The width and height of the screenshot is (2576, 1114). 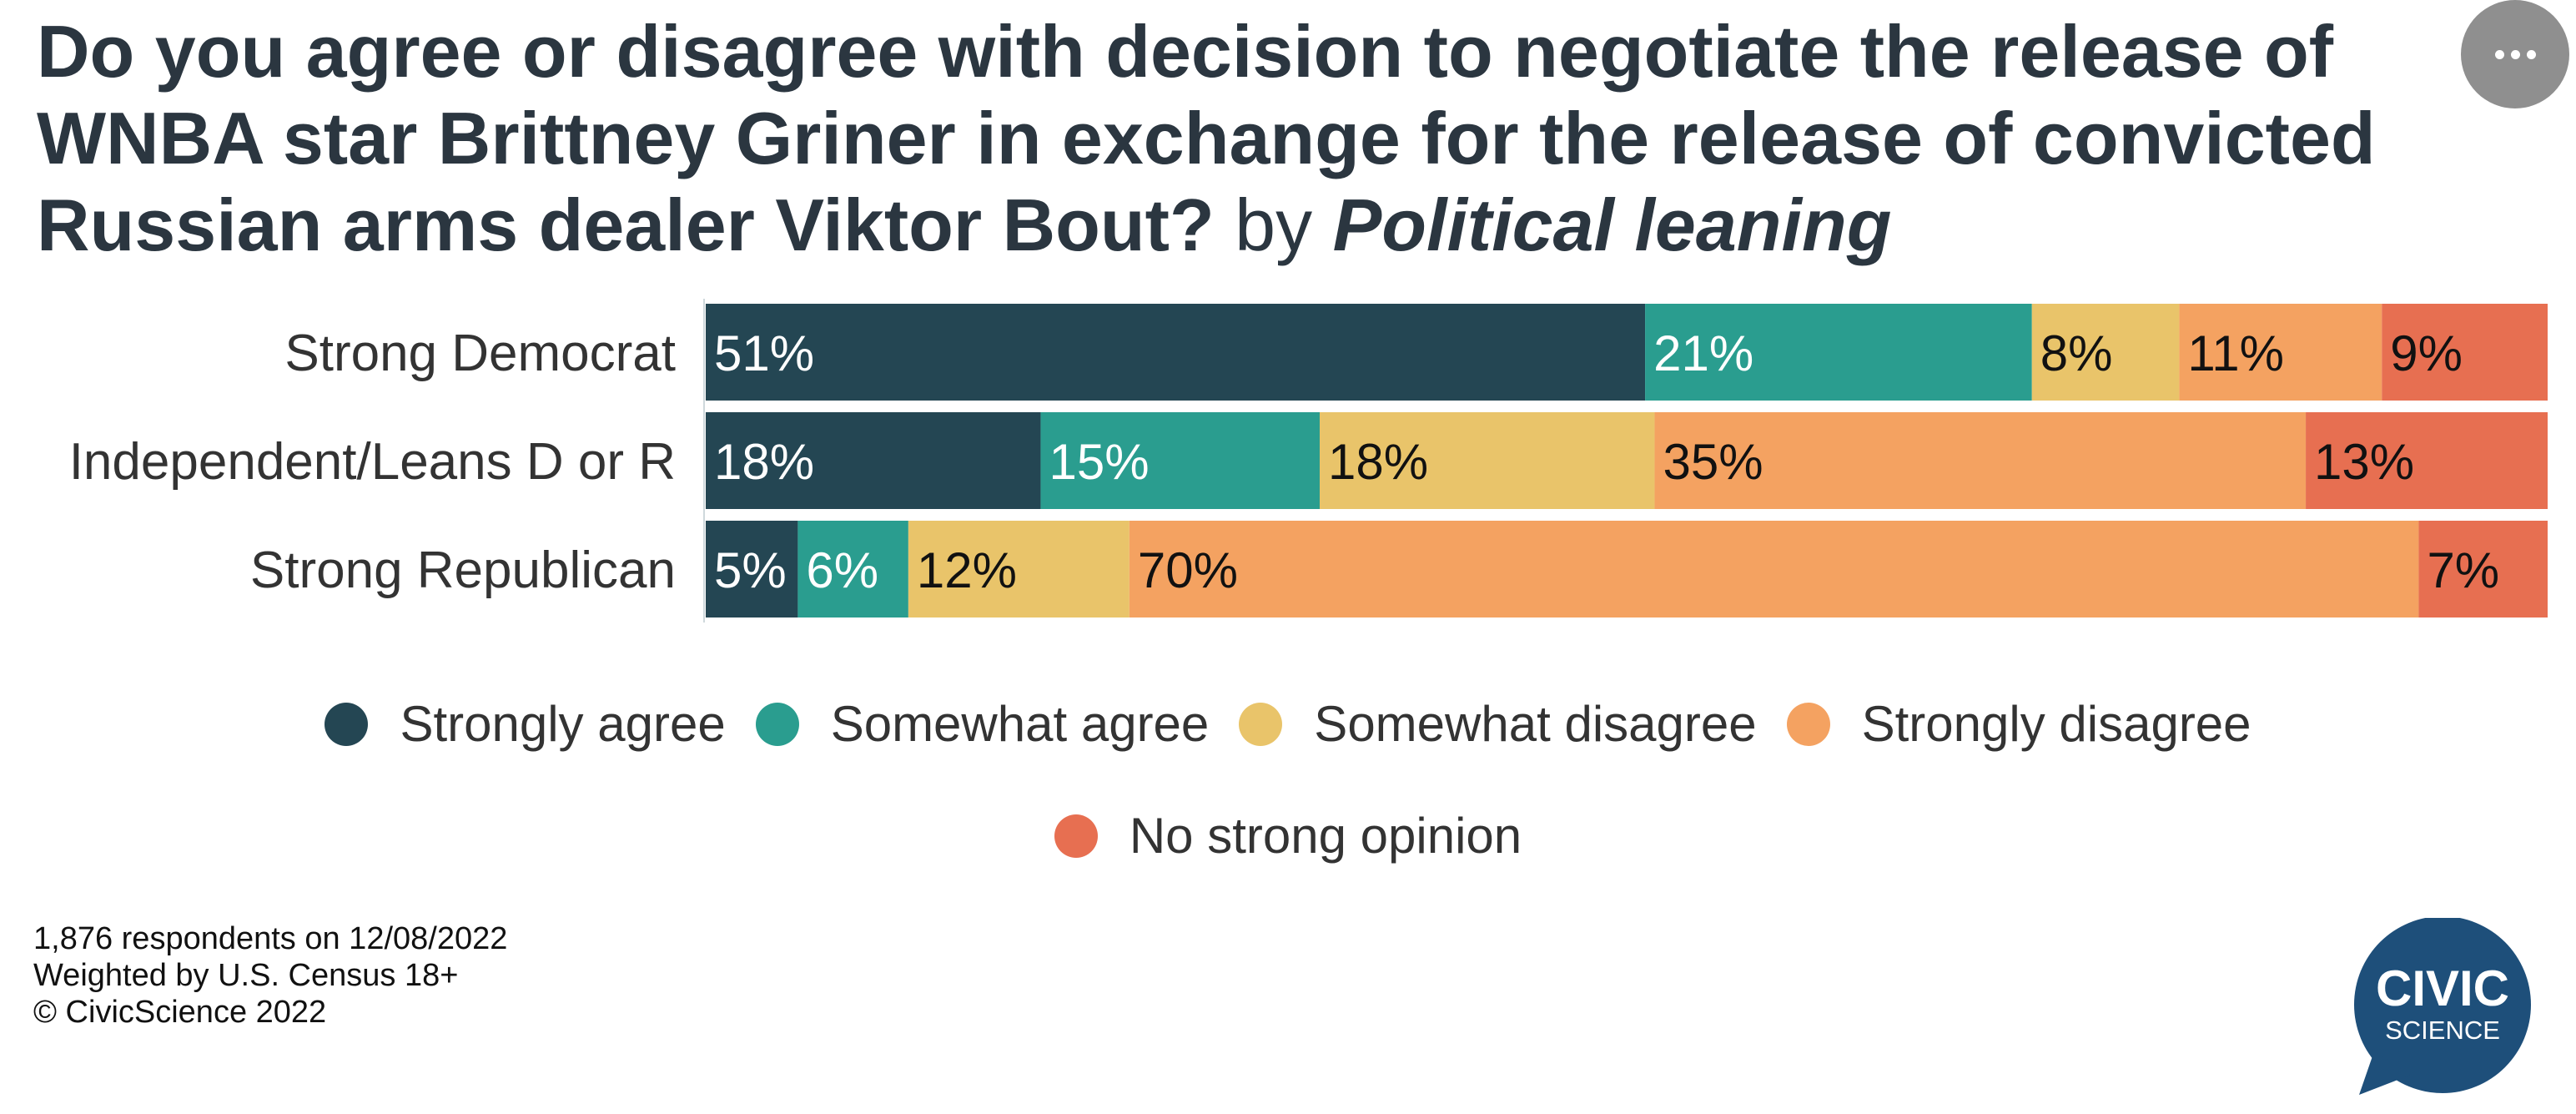 What do you see at coordinates (1713, 462) in the screenshot?
I see `data-label: 35%` at bounding box center [1713, 462].